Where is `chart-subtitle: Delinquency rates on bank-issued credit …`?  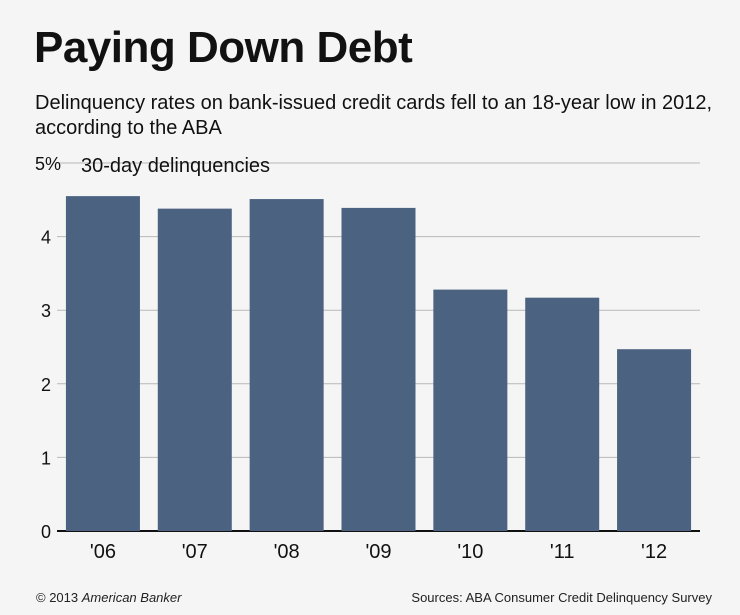
chart-subtitle: Delinquency rates on bank-issued credit … is located at coordinates (374, 115).